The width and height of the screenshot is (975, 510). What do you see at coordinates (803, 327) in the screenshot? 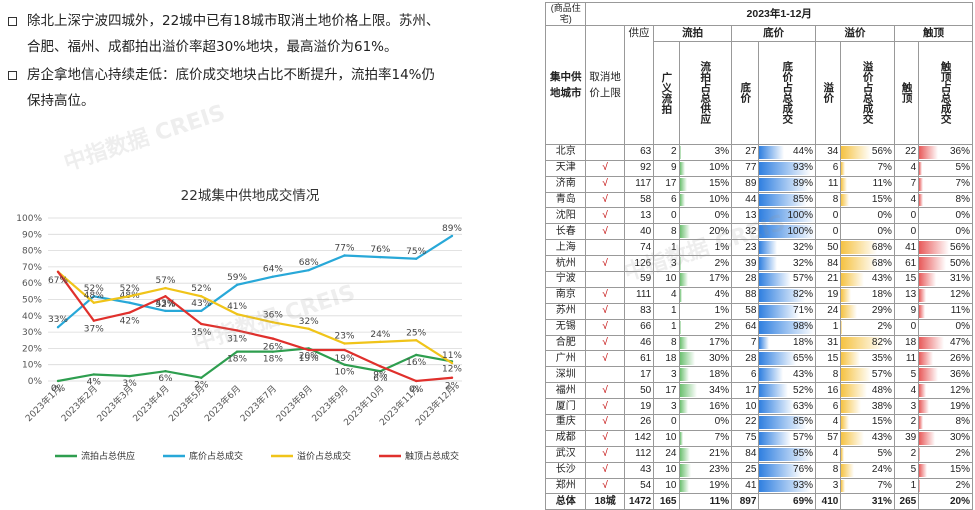
I see `percent-text: 98%` at bounding box center [803, 327].